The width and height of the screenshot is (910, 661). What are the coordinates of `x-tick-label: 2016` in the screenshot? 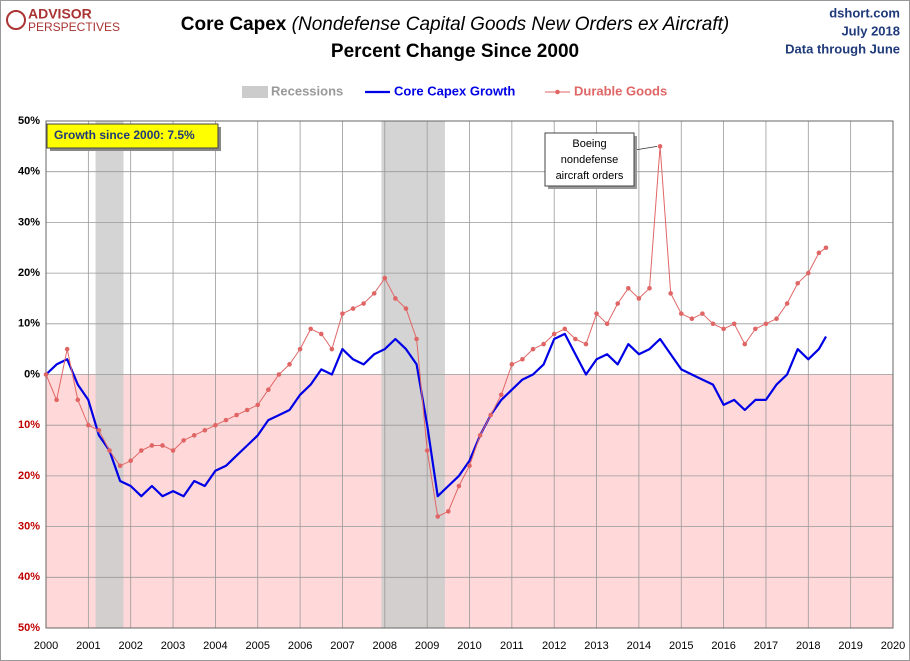 It's located at (723, 646).